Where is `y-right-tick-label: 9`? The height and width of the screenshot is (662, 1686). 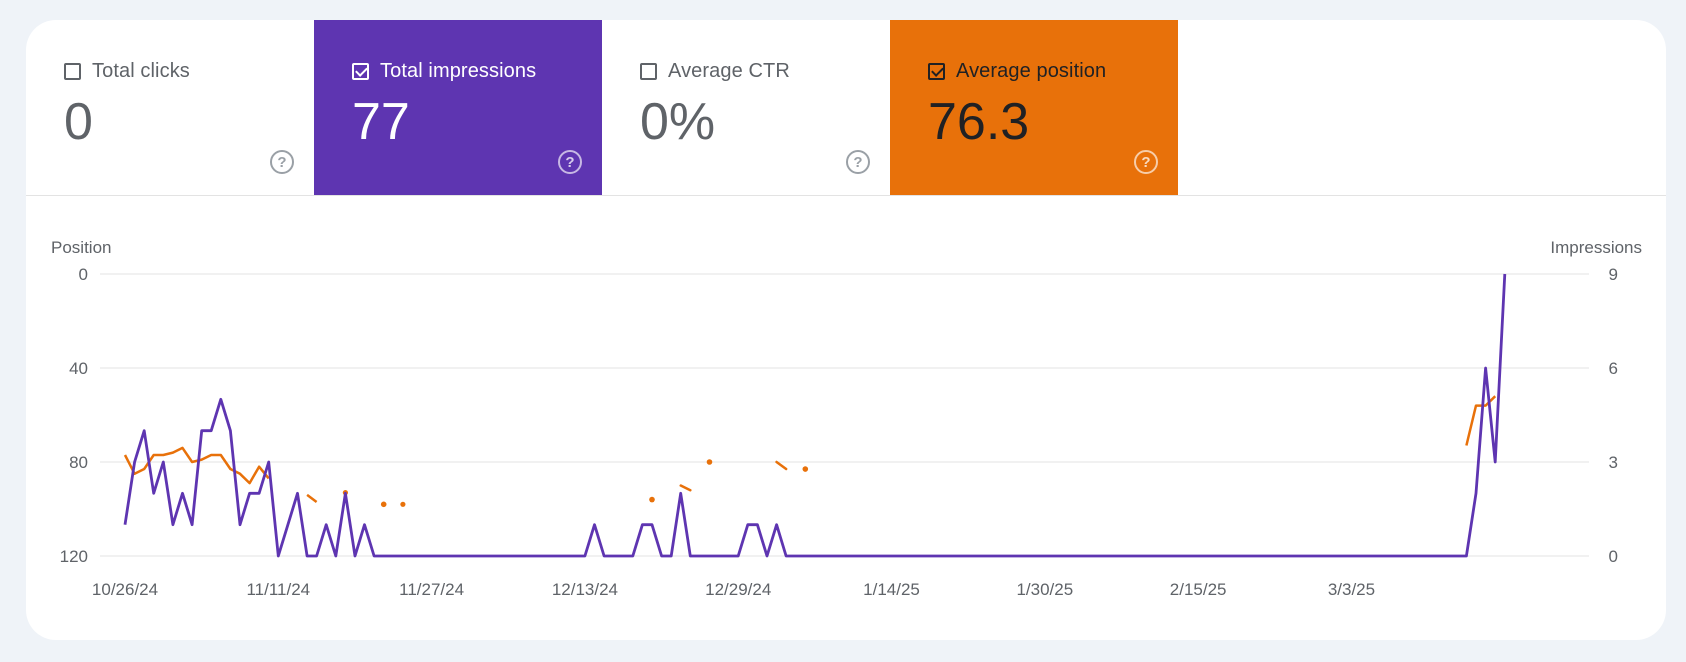
y-right-tick-label: 9 is located at coordinates (1613, 274).